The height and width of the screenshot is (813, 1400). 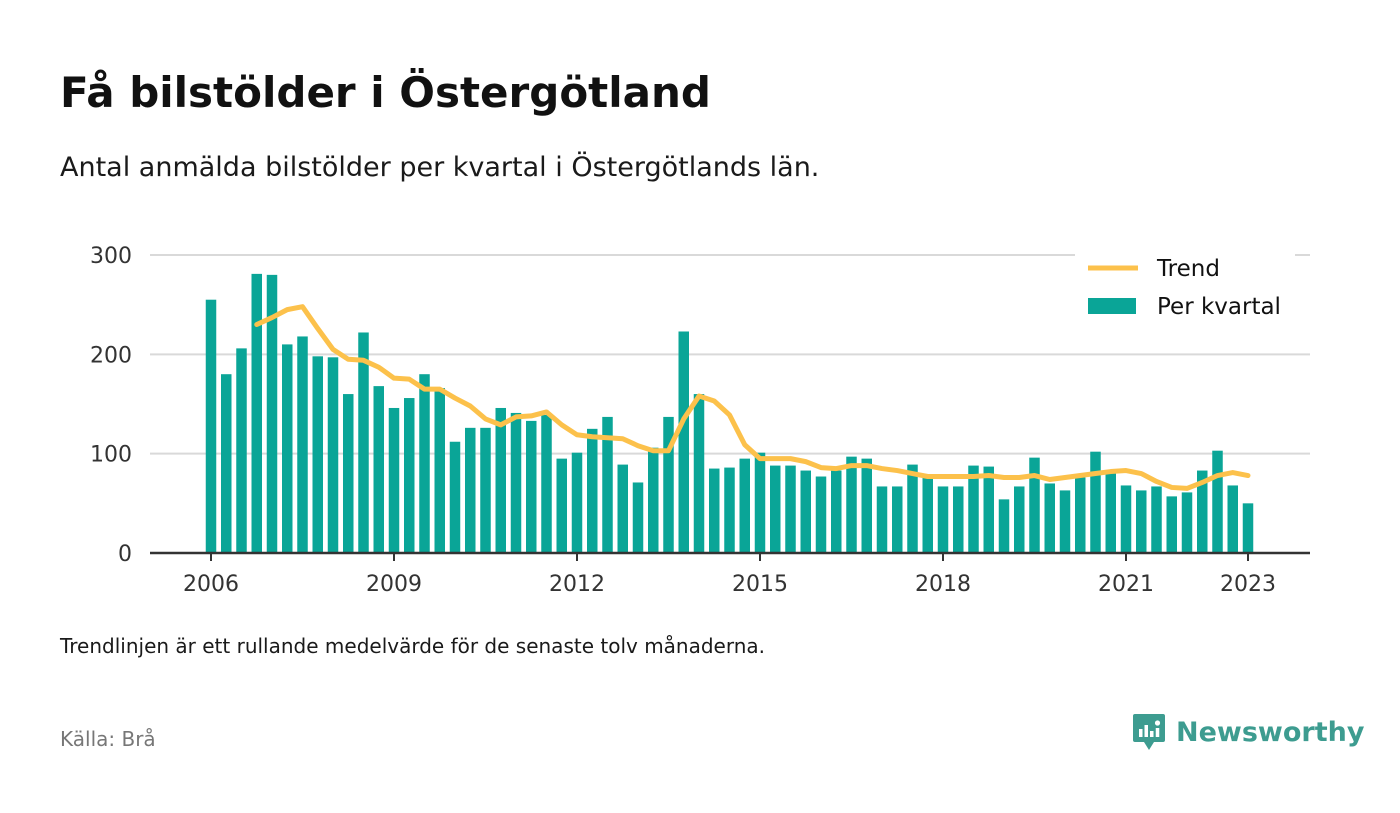 I want to click on y-axis-labels: 0 100 200 300, so click(x=111, y=405).